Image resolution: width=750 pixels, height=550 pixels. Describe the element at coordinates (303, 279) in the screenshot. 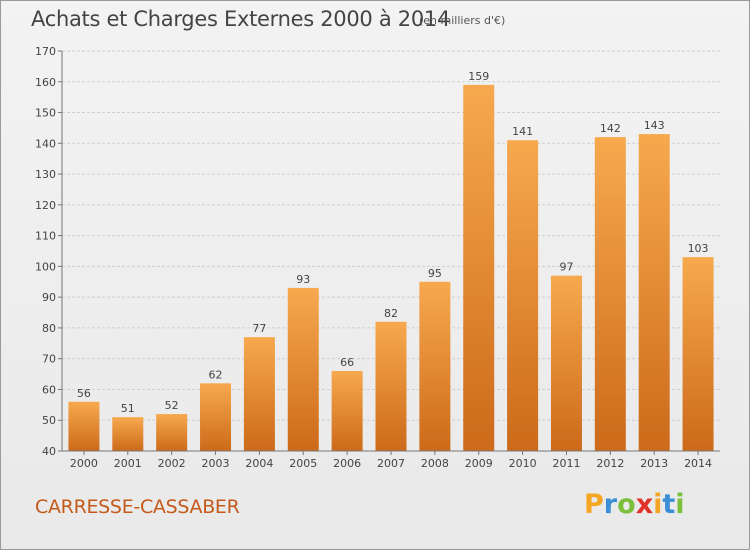

I see `data-label: 93` at that location.